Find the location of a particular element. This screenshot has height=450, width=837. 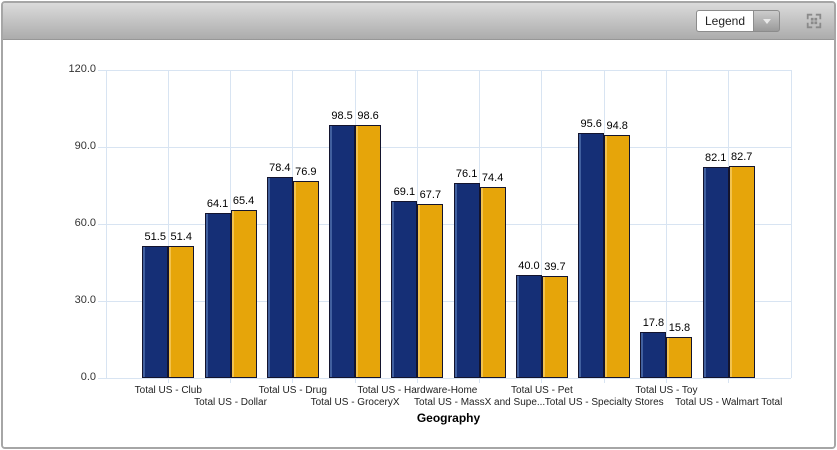

y-tick-label: 90.0 is located at coordinates (85, 146).